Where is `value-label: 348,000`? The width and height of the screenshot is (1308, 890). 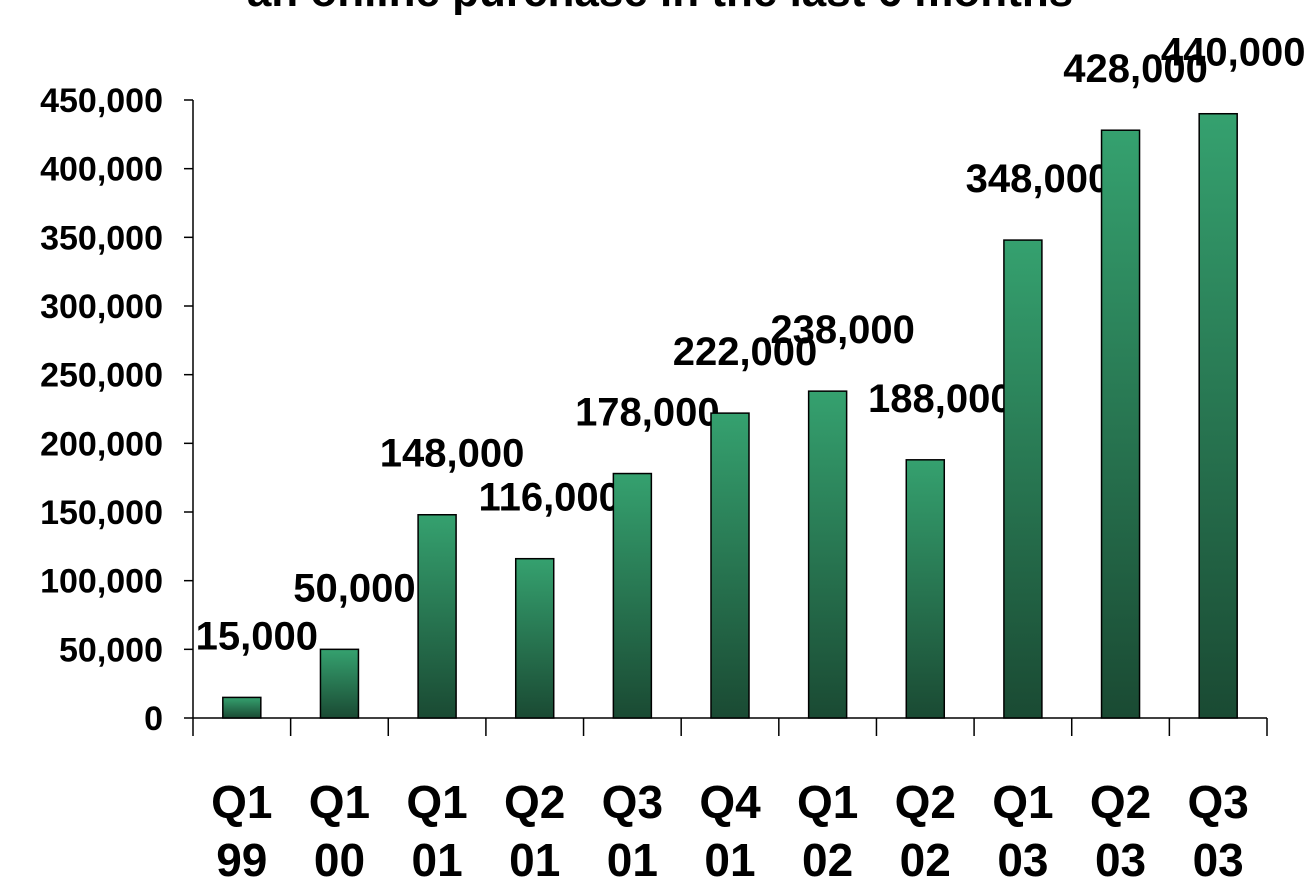 value-label: 348,000 is located at coordinates (1038, 179).